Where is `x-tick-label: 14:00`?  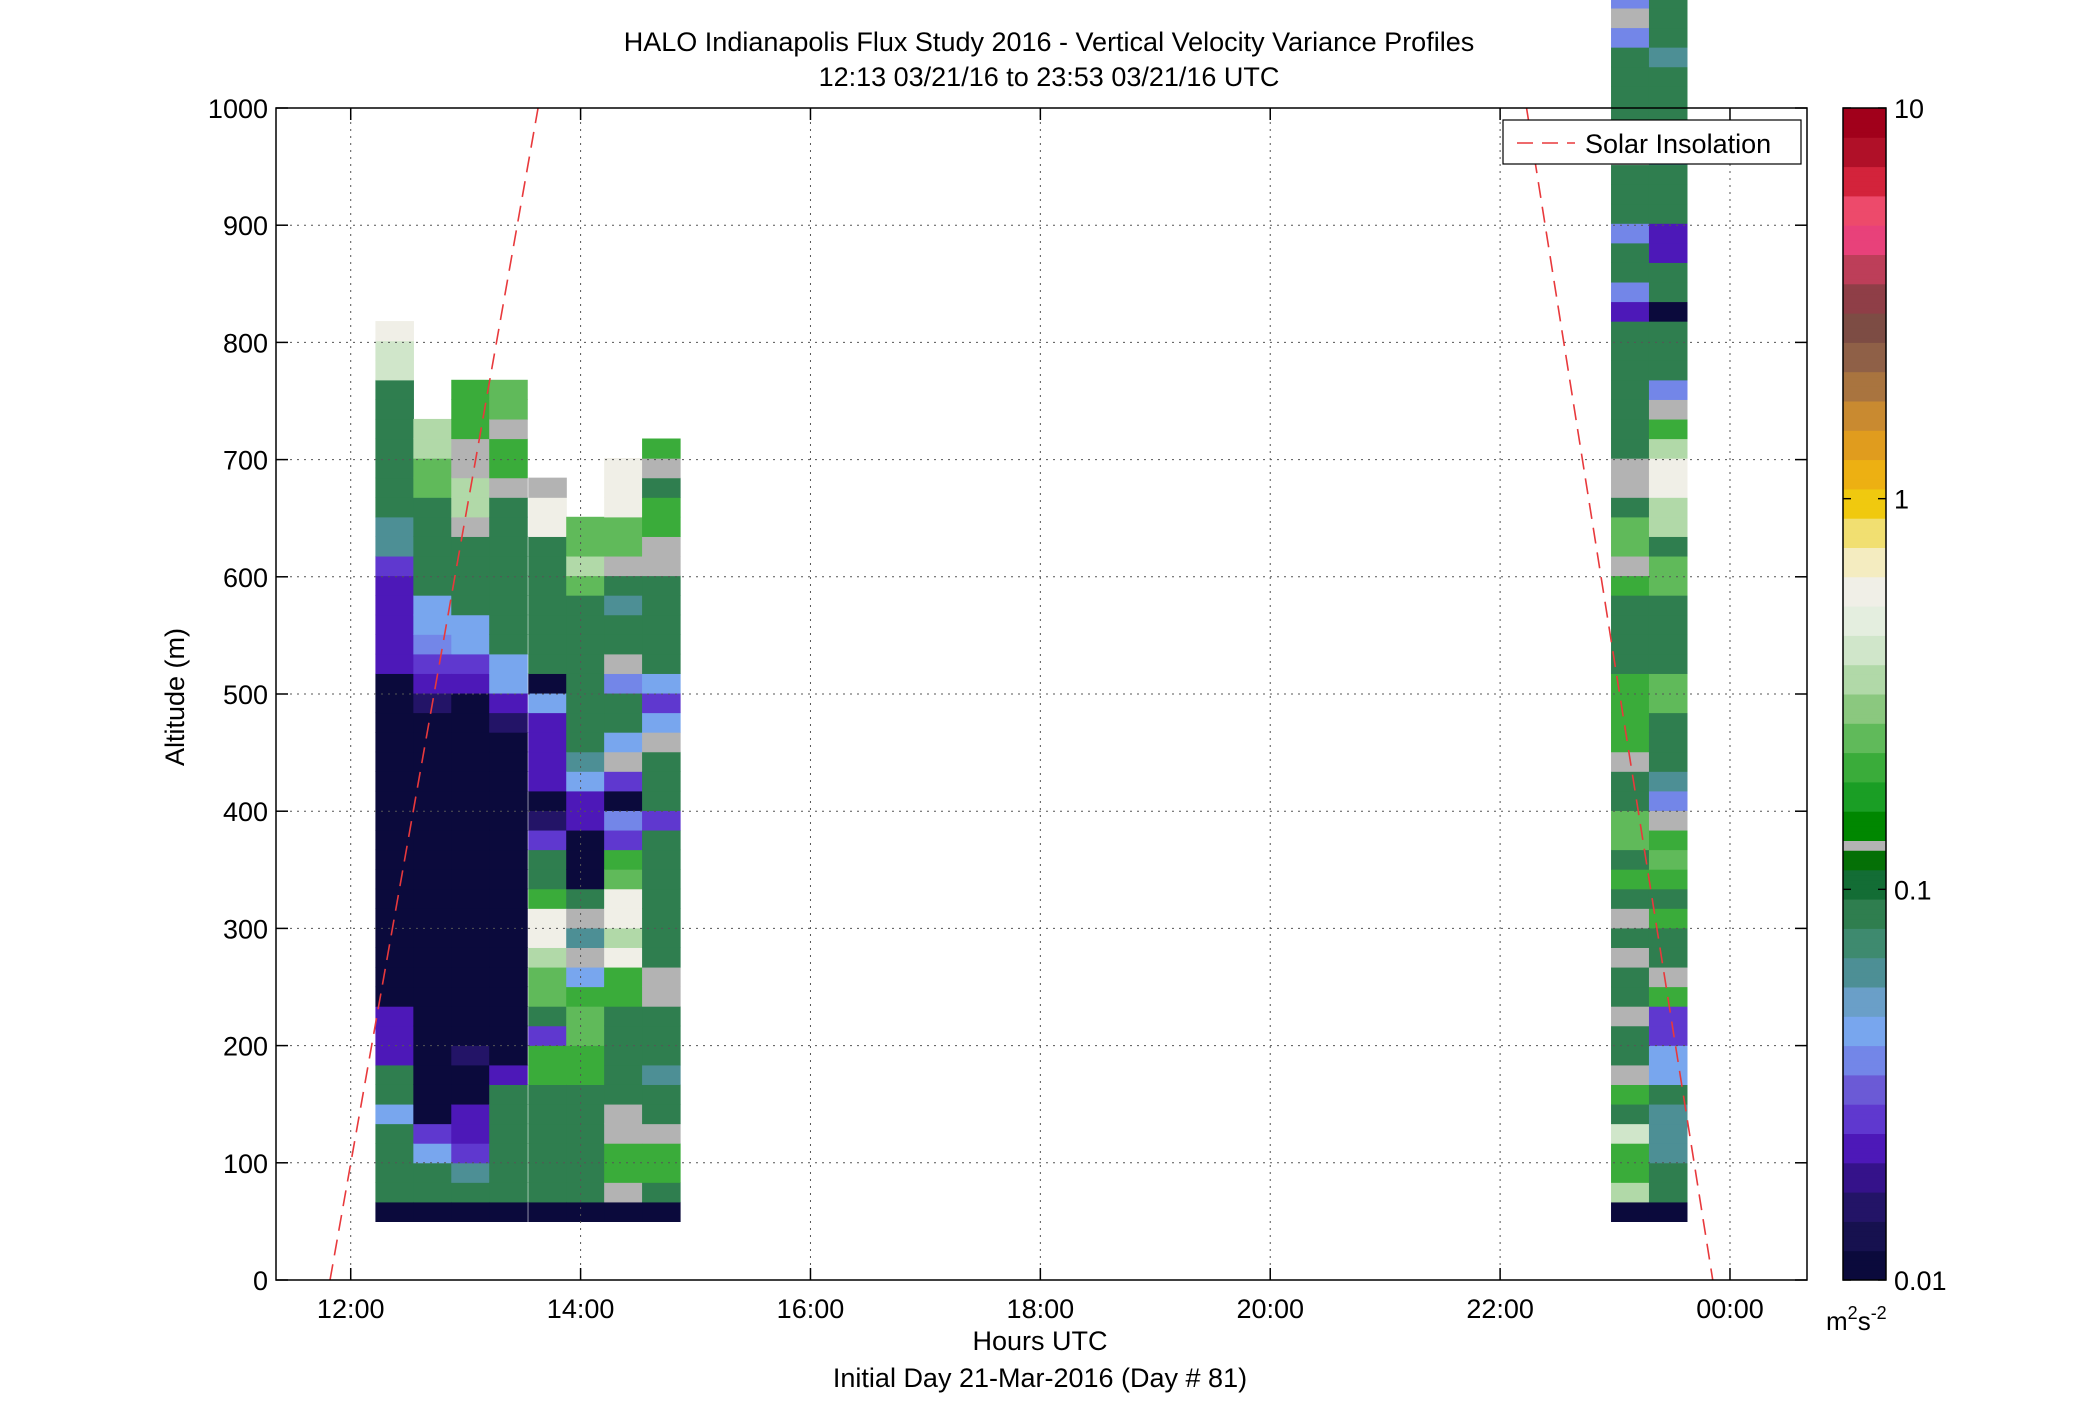 x-tick-label: 14:00 is located at coordinates (581, 1309).